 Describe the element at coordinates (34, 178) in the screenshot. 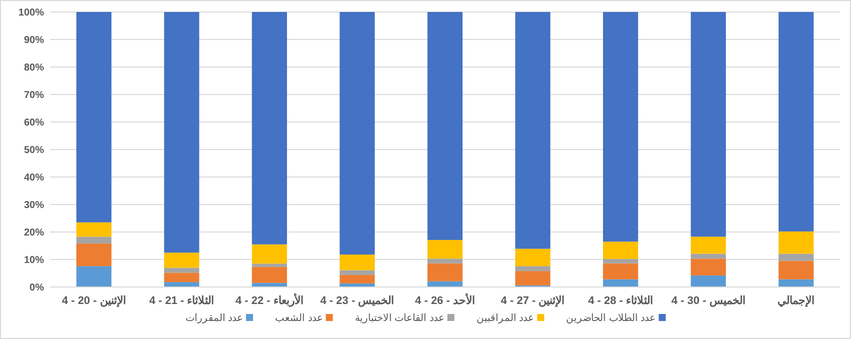

I see `y-tick-label: 40%` at that location.